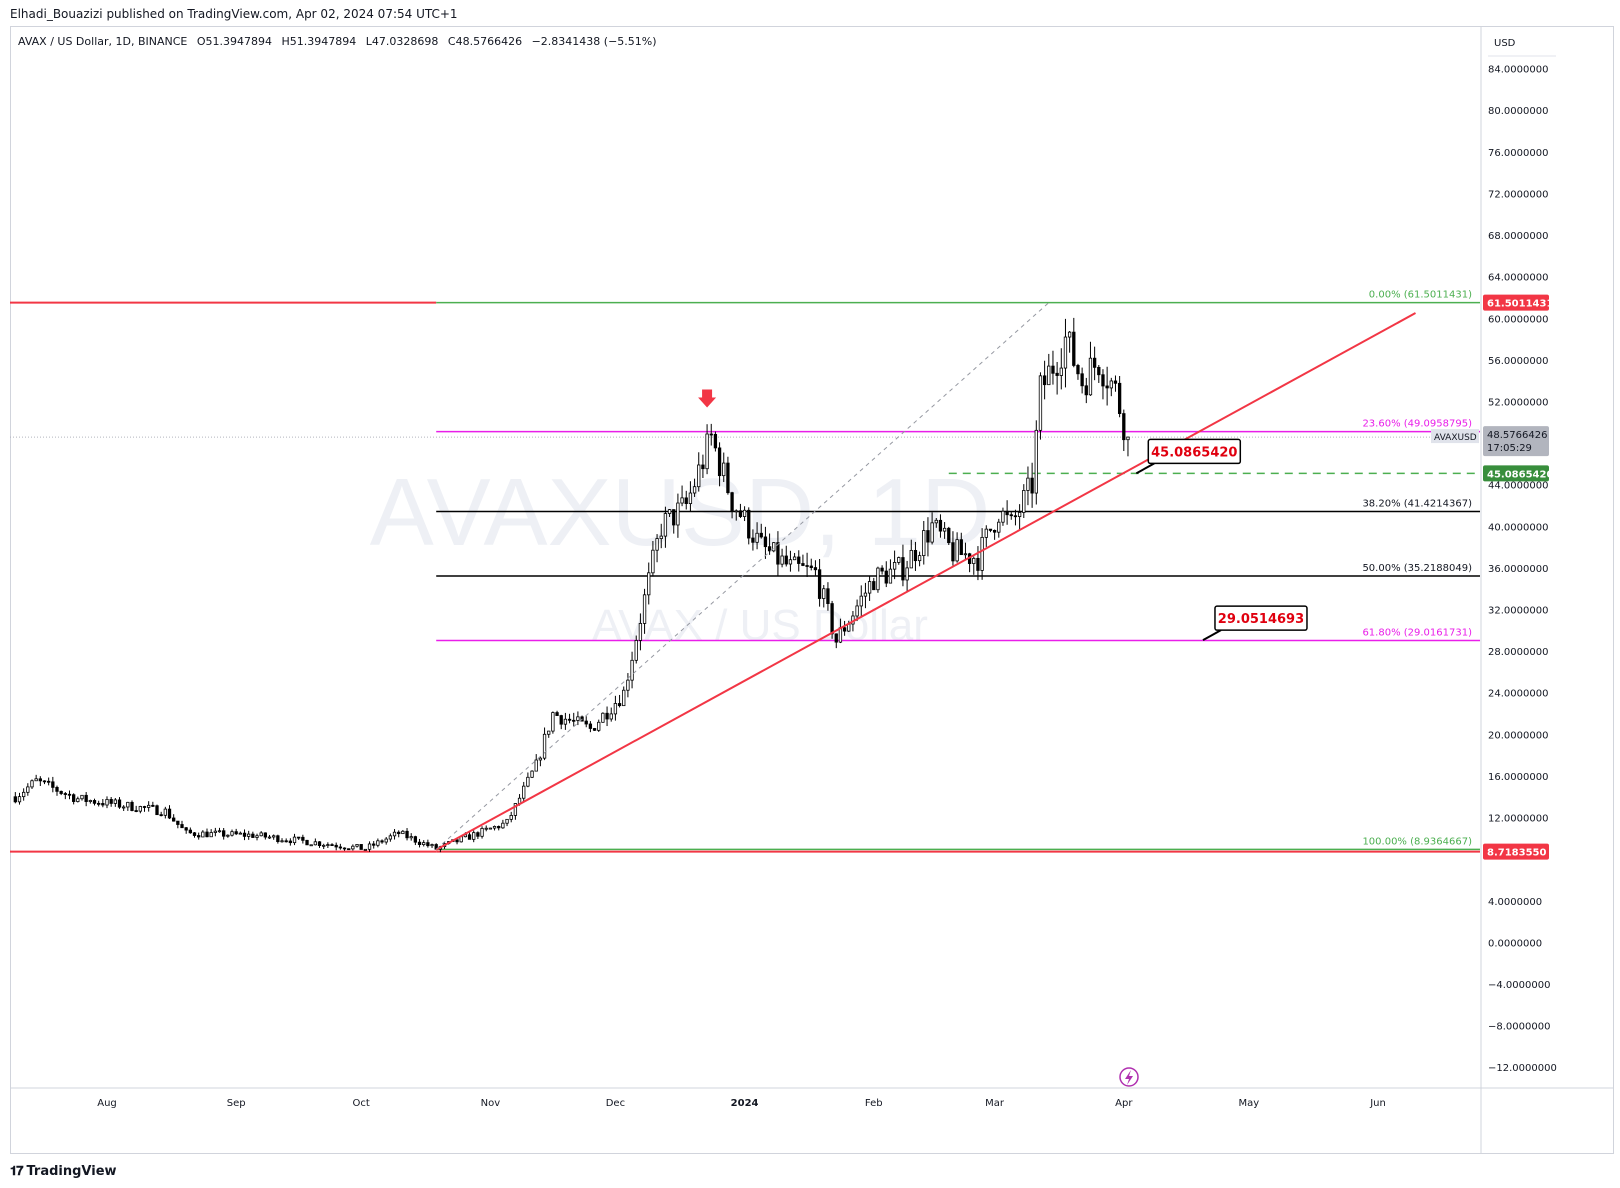  I want to click on price-callout: 29.0514693, so click(1255, 623).